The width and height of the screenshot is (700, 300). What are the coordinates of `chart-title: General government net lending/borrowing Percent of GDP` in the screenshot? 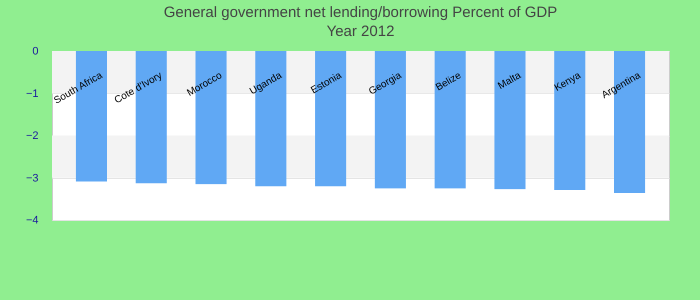 It's located at (361, 12).